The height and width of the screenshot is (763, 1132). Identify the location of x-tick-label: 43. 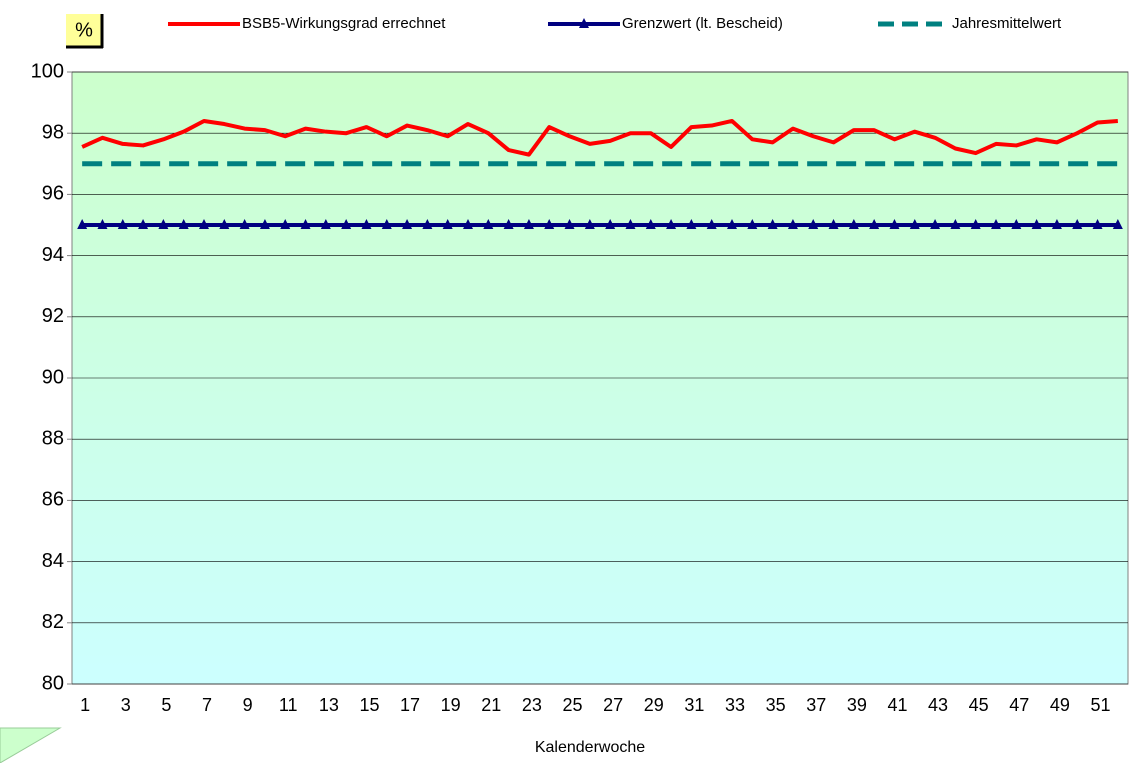
(938, 705).